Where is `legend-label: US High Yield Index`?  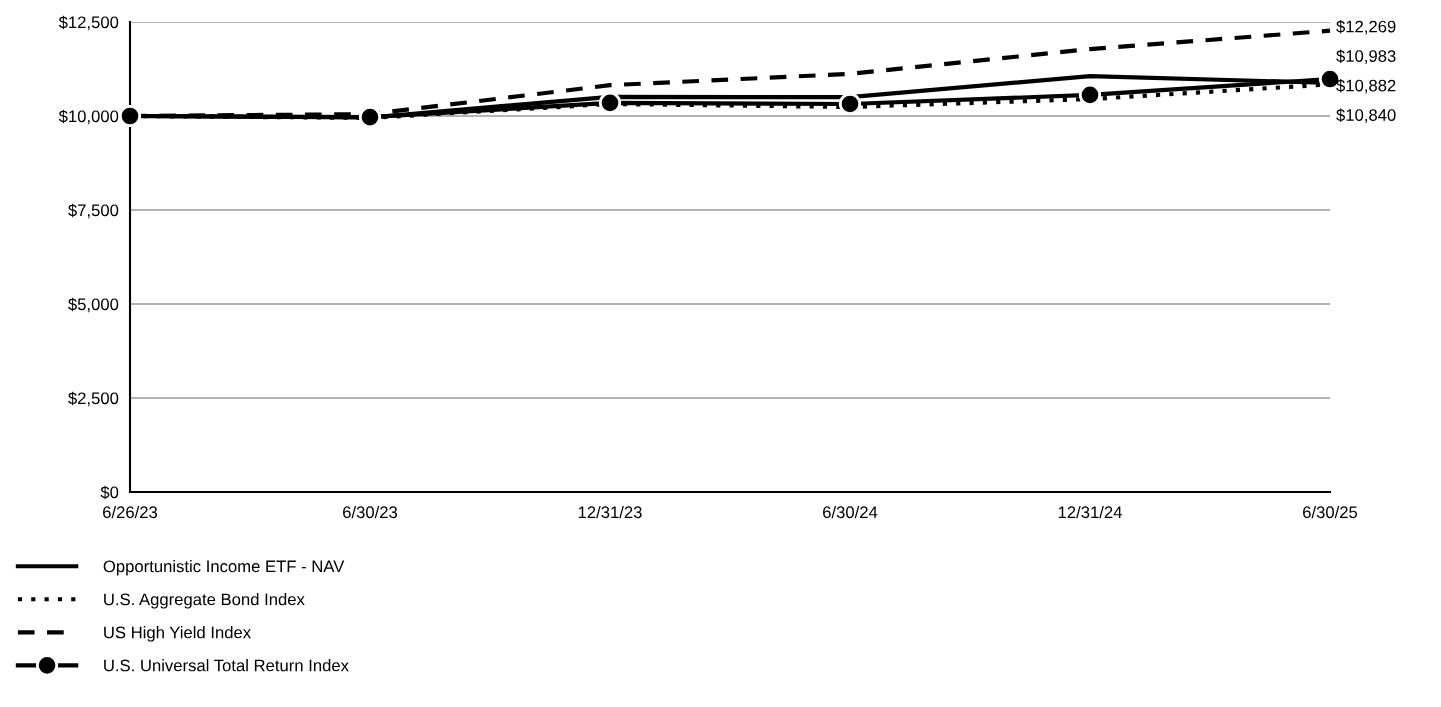 legend-label: US High Yield Index is located at coordinates (177, 634).